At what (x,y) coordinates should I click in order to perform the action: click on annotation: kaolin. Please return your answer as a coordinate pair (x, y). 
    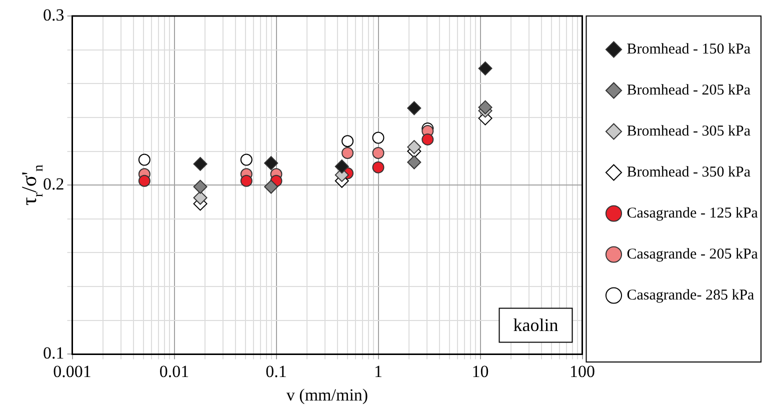
    Looking at the image, I should click on (535, 324).